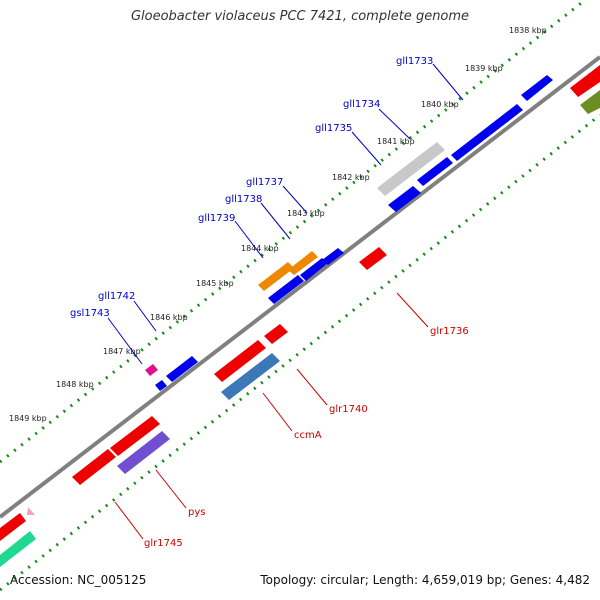 This screenshot has width=600, height=600. Describe the element at coordinates (373, 258) in the screenshot. I see `gene-glr1736` at that location.